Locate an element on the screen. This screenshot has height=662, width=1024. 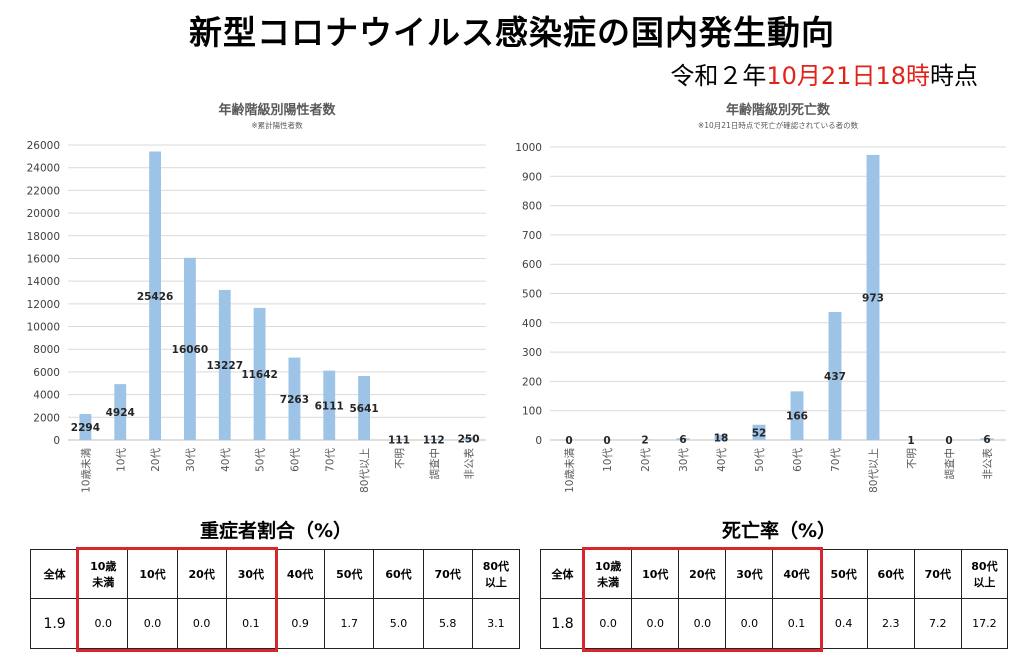
data-label: 4924 is located at coordinates (120, 413).